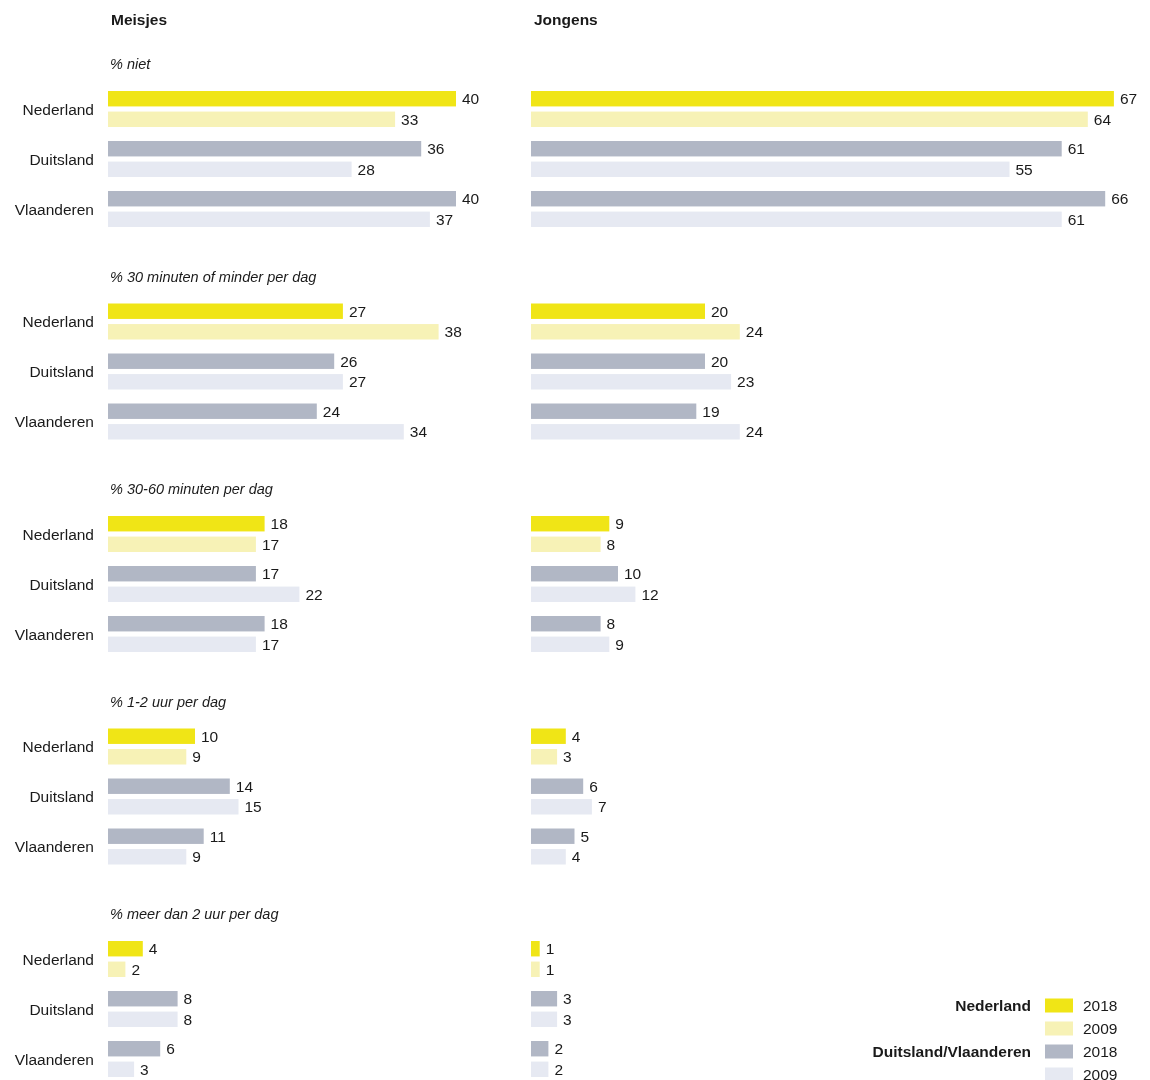 Image resolution: width=1150 pixels, height=1080 pixels. I want to click on data-label: 20, so click(720, 361).